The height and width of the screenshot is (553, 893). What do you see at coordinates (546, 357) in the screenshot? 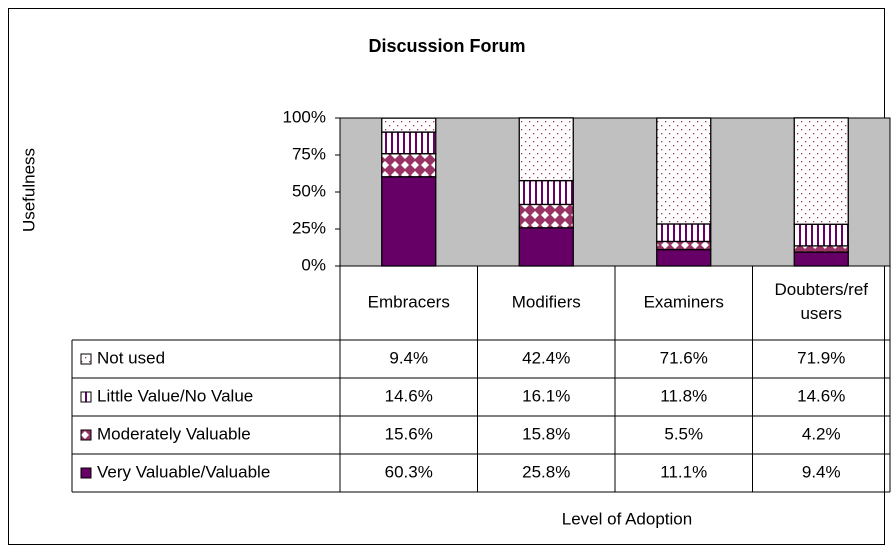
I see `data-label: 42.4%` at bounding box center [546, 357].